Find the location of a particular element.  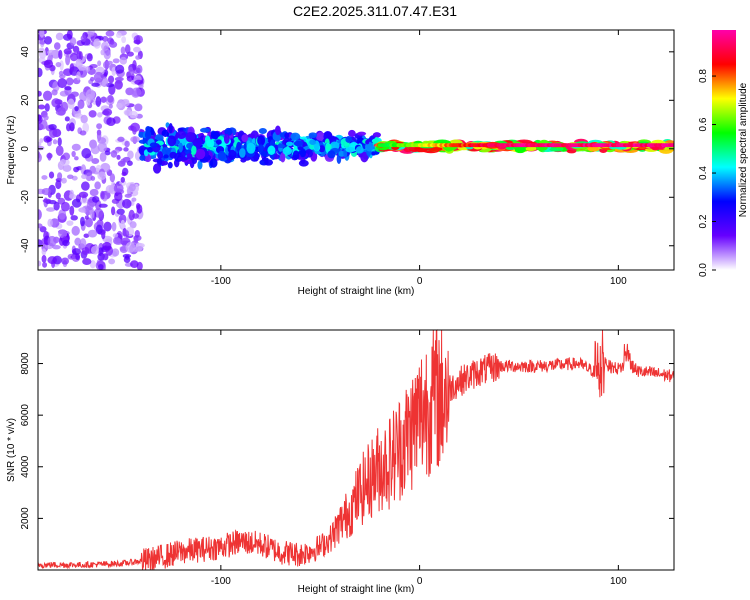

x-tick-label: -100 is located at coordinates (221, 581).